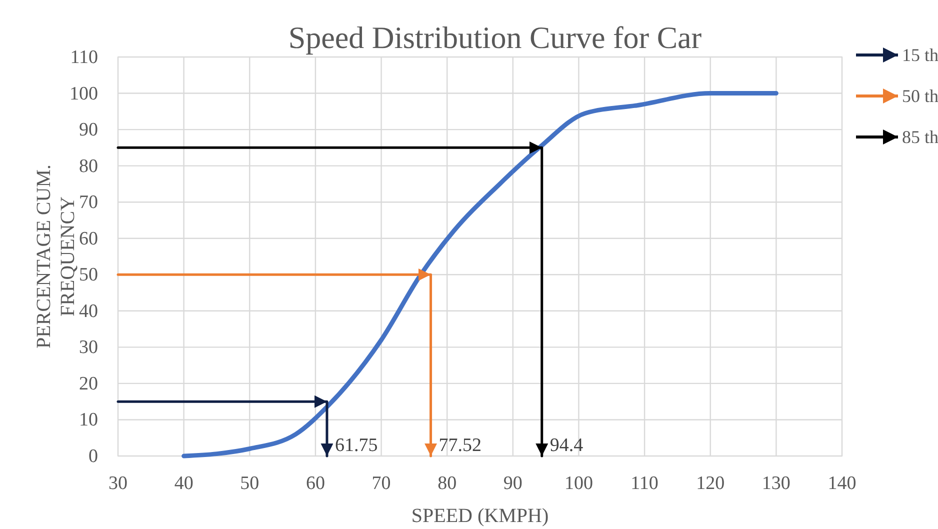 The image size is (938, 529). Describe the element at coordinates (93, 456) in the screenshot. I see `y-tick-label: 0` at that location.